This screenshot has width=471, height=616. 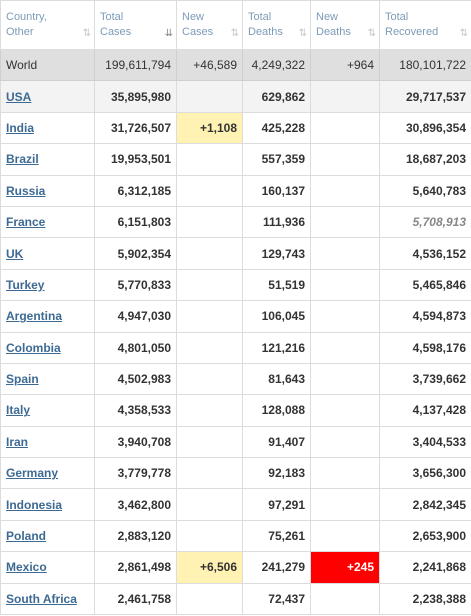 What do you see at coordinates (135, 473) in the screenshot?
I see `total-cases-cell: 3,779,778` at bounding box center [135, 473].